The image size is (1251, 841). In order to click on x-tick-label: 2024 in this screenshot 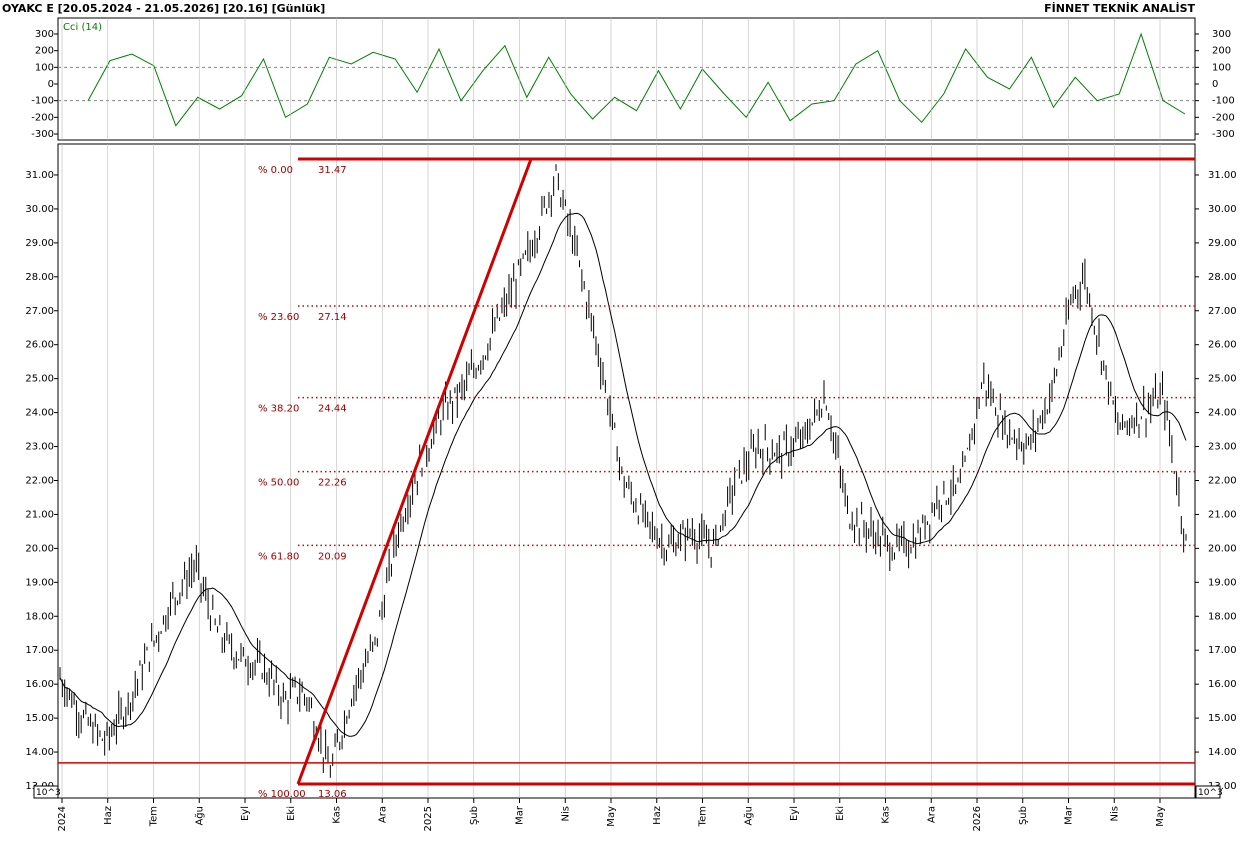, I will do `click(62, 818)`.